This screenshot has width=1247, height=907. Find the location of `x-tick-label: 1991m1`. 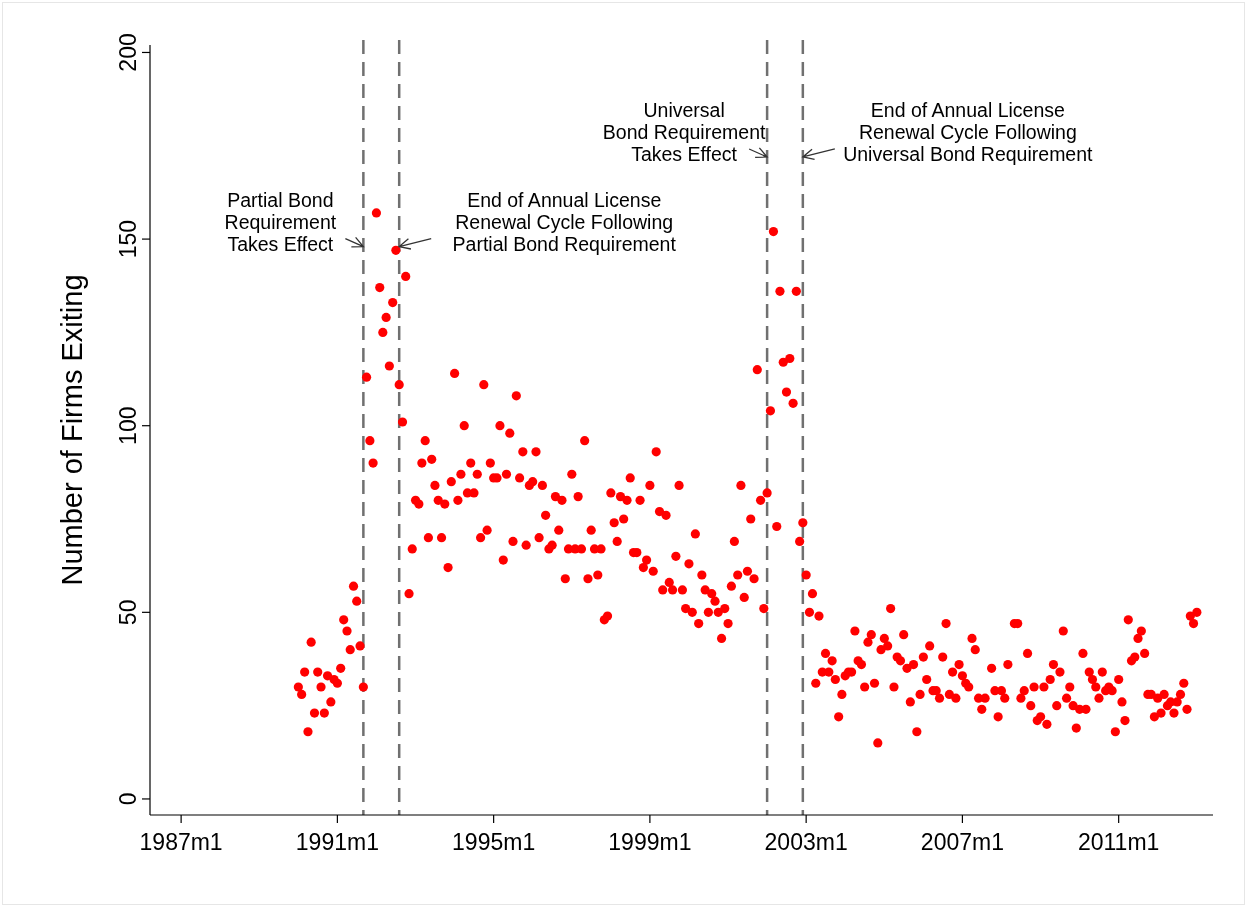

x-tick-label: 1991m1 is located at coordinates (337, 842).